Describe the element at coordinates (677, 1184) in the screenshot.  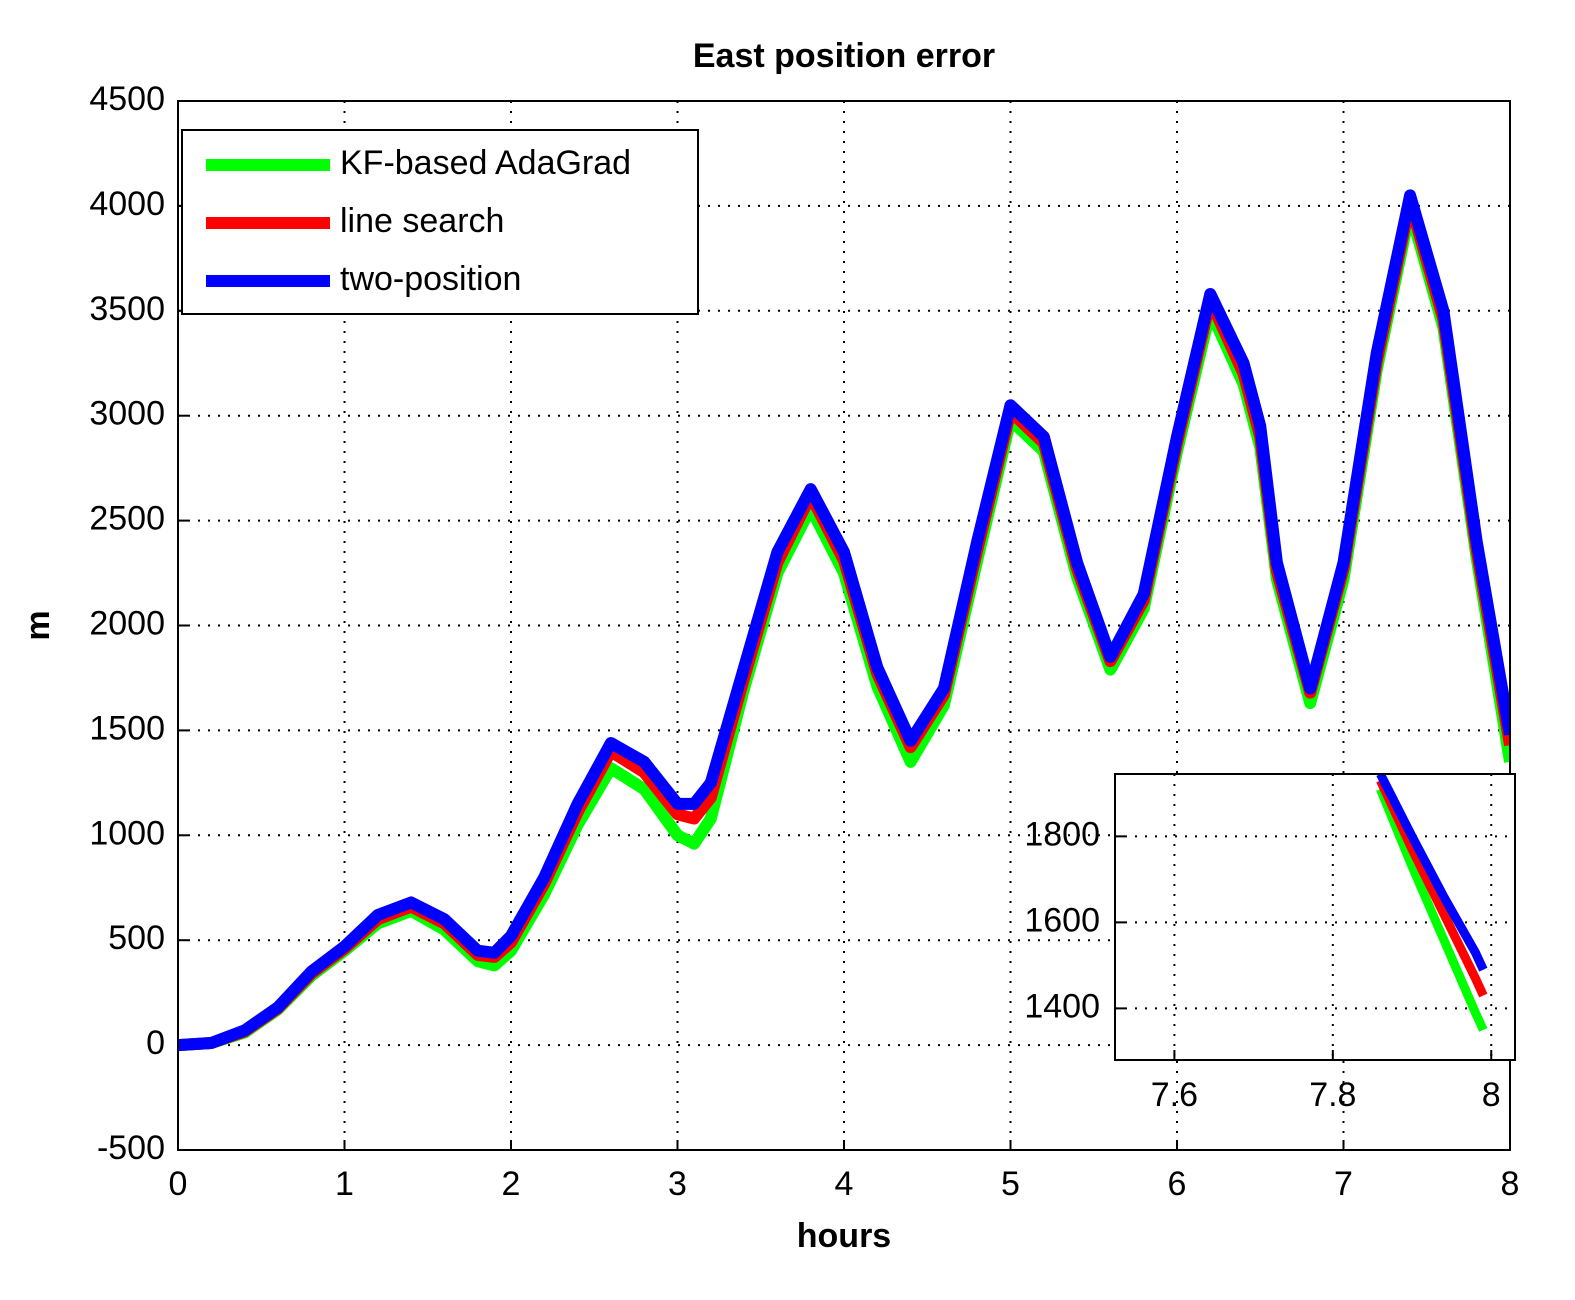
I see `x-tick-label: 3` at that location.